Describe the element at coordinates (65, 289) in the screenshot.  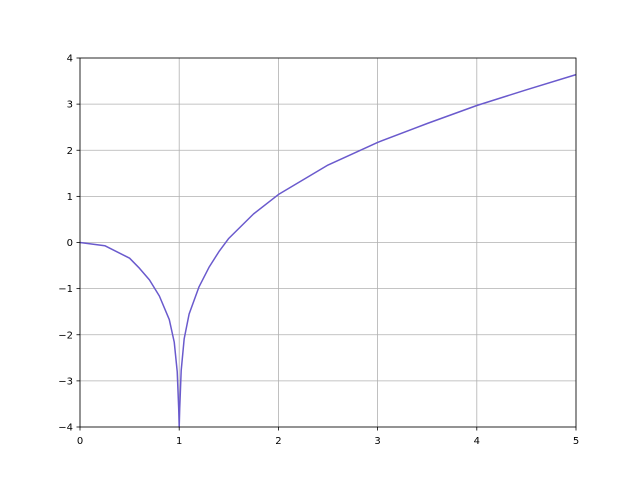
I see `y-tick-label: −1` at that location.